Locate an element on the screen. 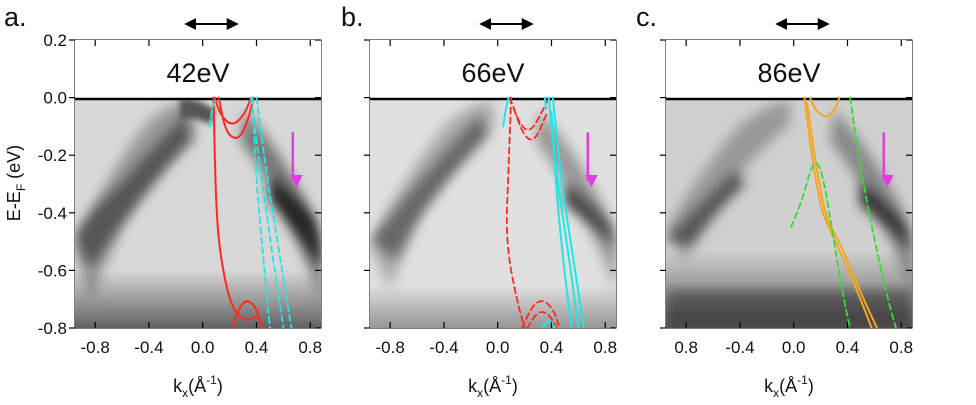 This screenshot has height=405, width=976. y-title-unit: (eV) is located at coordinates (14, 162).